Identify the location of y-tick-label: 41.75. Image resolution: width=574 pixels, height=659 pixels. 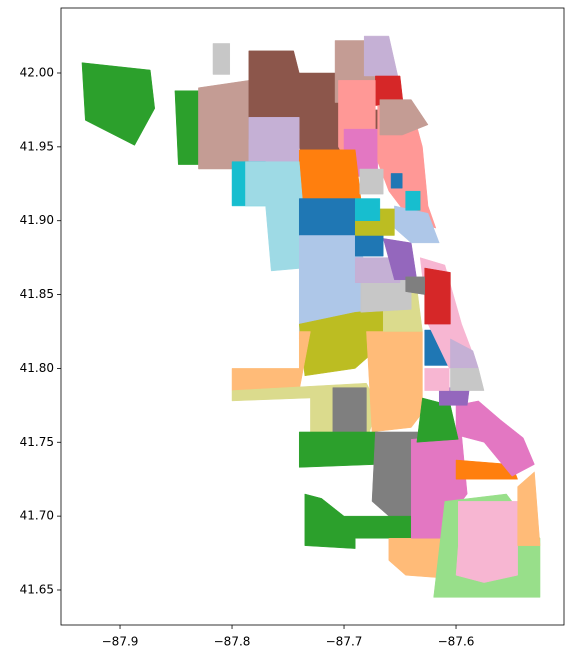
(37, 442).